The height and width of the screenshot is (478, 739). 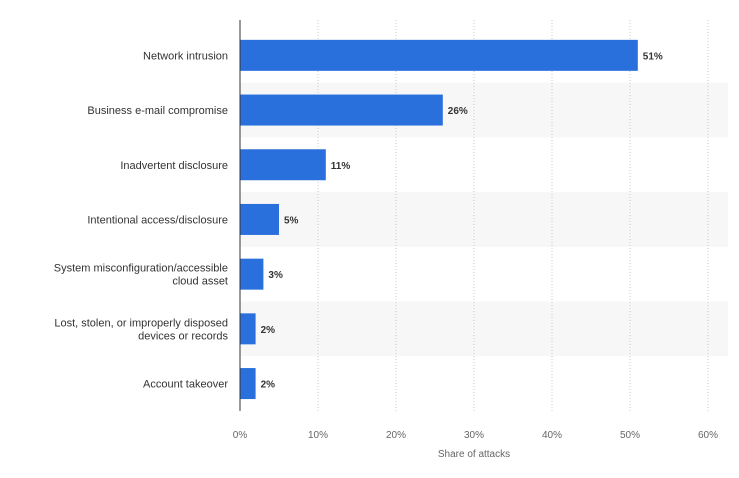 What do you see at coordinates (474, 454) in the screenshot?
I see `x-axis-title: Share of attacks` at bounding box center [474, 454].